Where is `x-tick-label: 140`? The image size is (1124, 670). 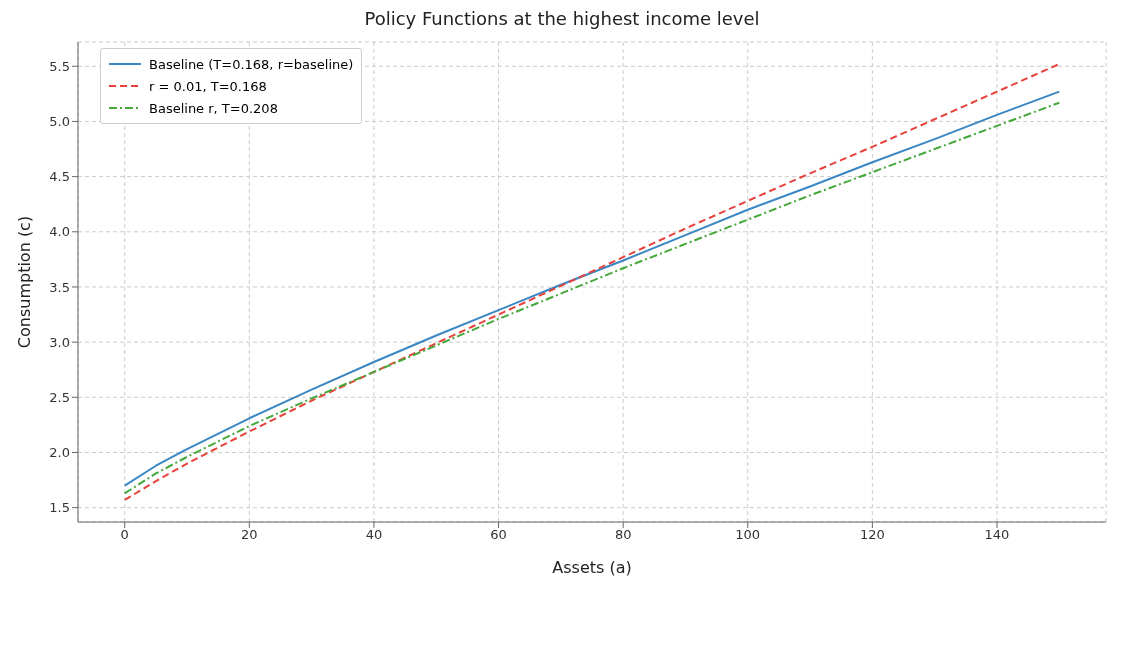
x-tick-label: 140 is located at coordinates (997, 535).